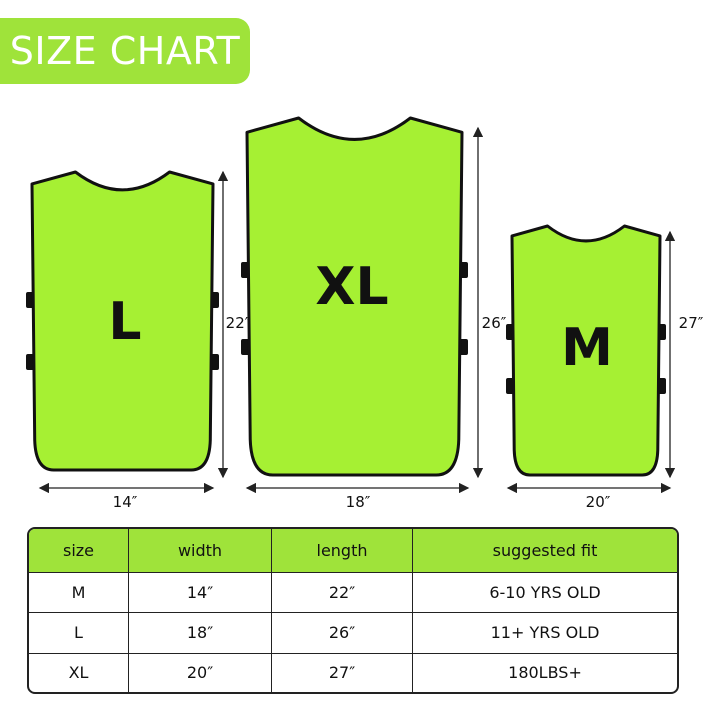 The image size is (720, 720). Describe the element at coordinates (79, 551) in the screenshot. I see `header-size: size` at that location.